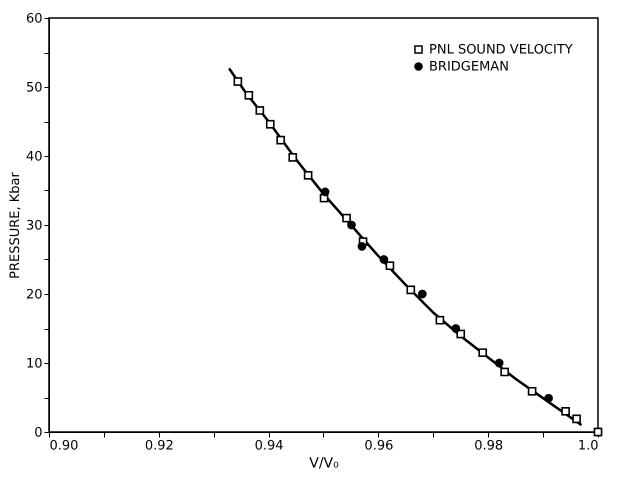 Image resolution: width=617 pixels, height=478 pixels. Describe the element at coordinates (34, 226) in the screenshot. I see `y-tick-label: 30` at that location.